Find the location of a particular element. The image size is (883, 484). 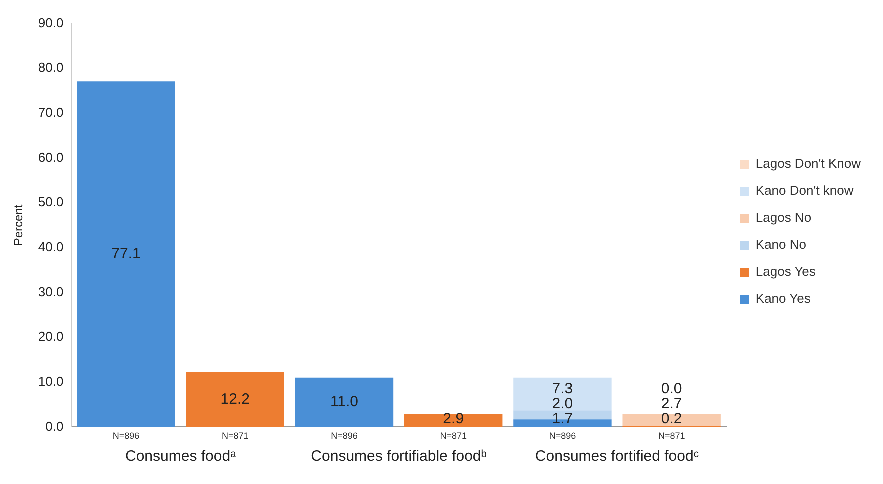

legend-label: Lagos Yes is located at coordinates (786, 272).